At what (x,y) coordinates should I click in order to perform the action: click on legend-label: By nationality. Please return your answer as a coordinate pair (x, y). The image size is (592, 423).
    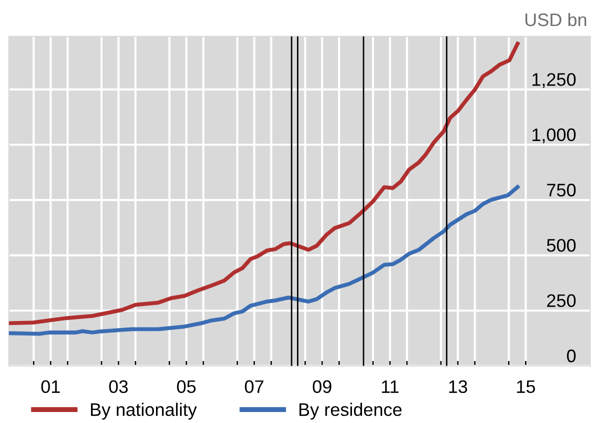
    Looking at the image, I should click on (143, 411).